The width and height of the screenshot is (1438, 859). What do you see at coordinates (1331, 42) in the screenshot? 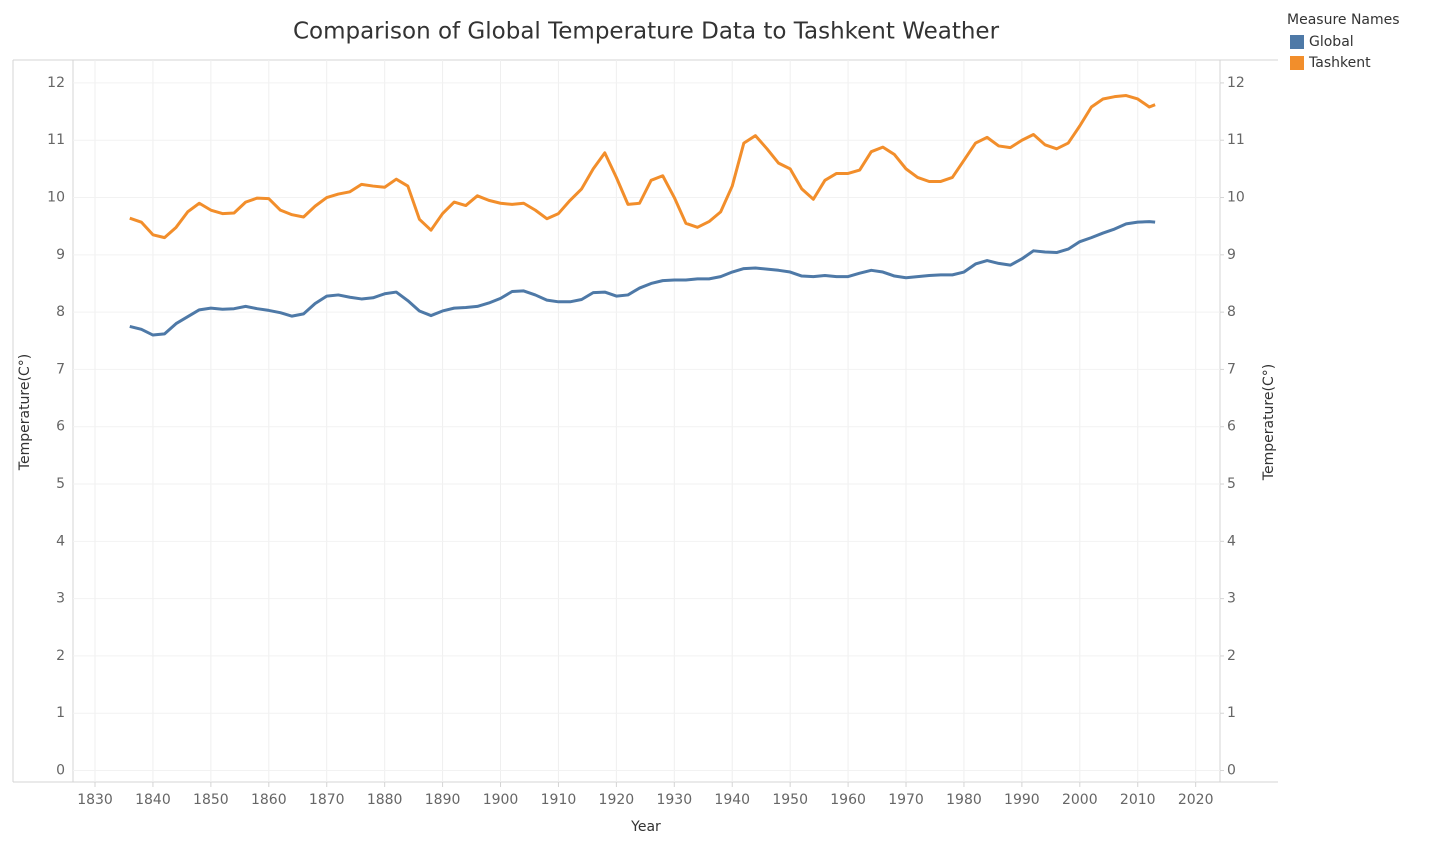
I see `legend-label: Global` at bounding box center [1331, 42].